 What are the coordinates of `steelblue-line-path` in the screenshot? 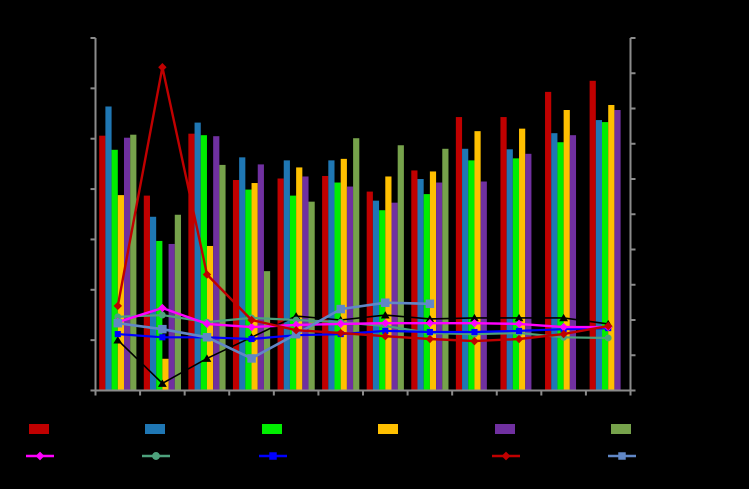 It's located at (273, 330).